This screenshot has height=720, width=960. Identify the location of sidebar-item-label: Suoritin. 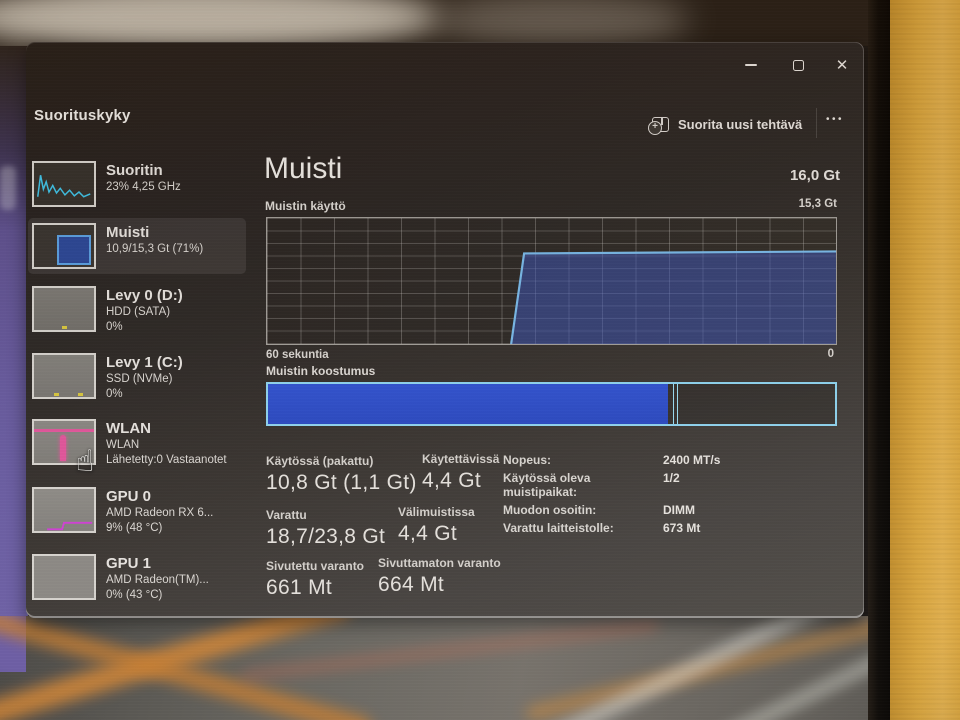
(134, 170).